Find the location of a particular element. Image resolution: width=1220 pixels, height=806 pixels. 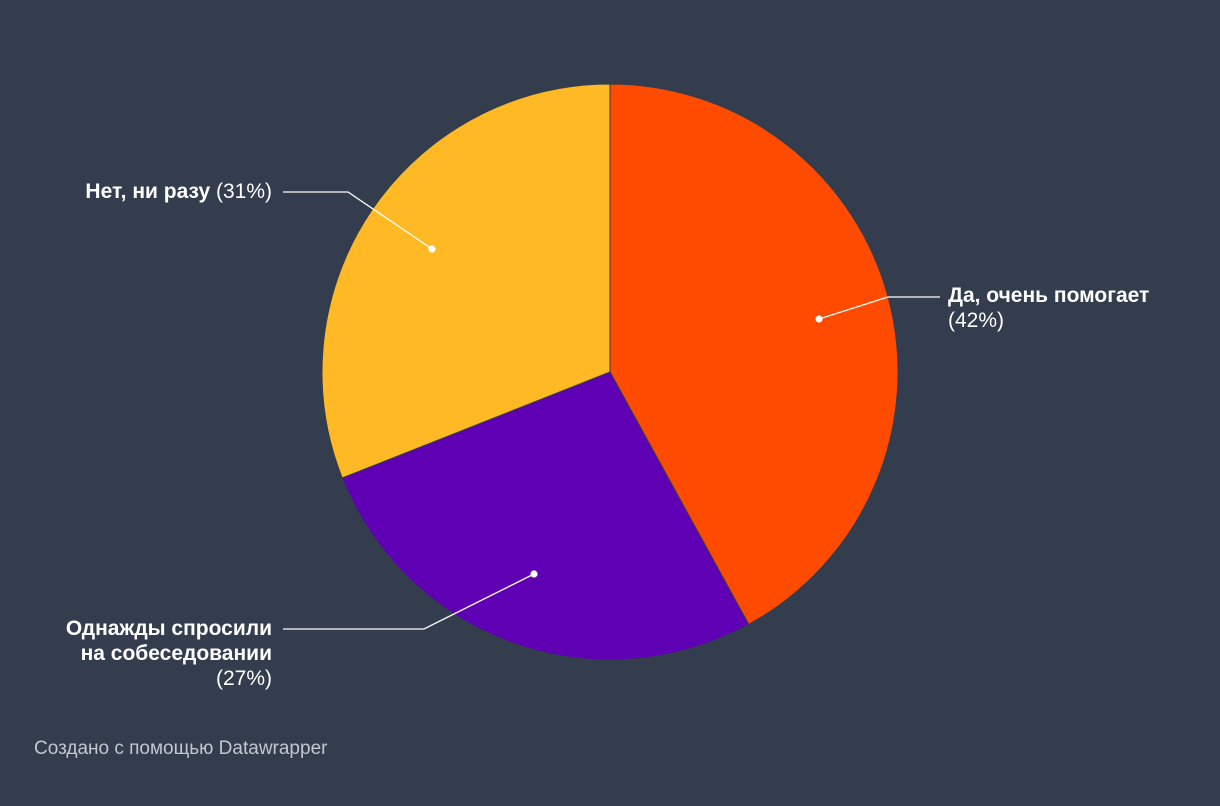

slice-label-name-1-0: Однажды спросили is located at coordinates (169, 628).